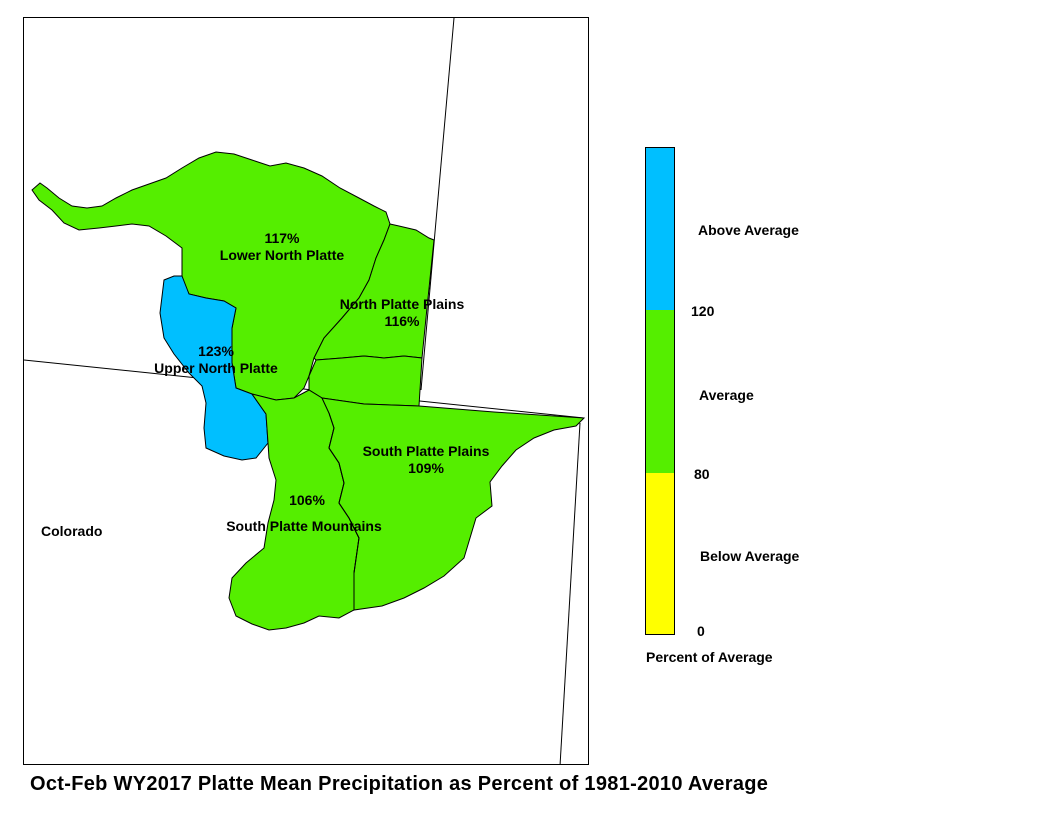  Describe the element at coordinates (660, 553) in the screenshot. I see `legend-segment-below` at that location.